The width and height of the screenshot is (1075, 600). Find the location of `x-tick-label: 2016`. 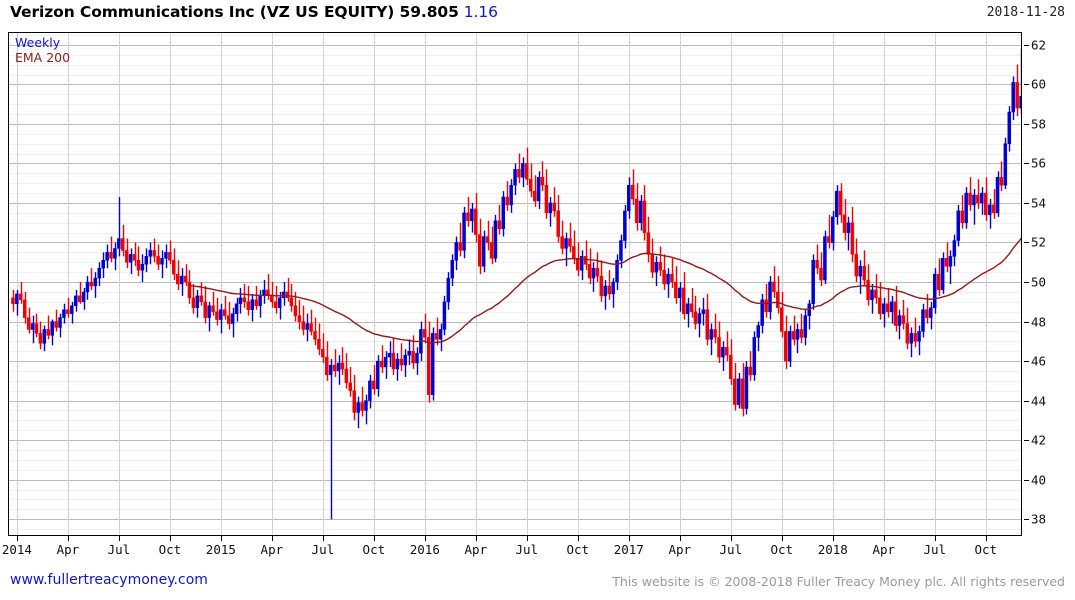

x-tick-label: 2016 is located at coordinates (424, 549).